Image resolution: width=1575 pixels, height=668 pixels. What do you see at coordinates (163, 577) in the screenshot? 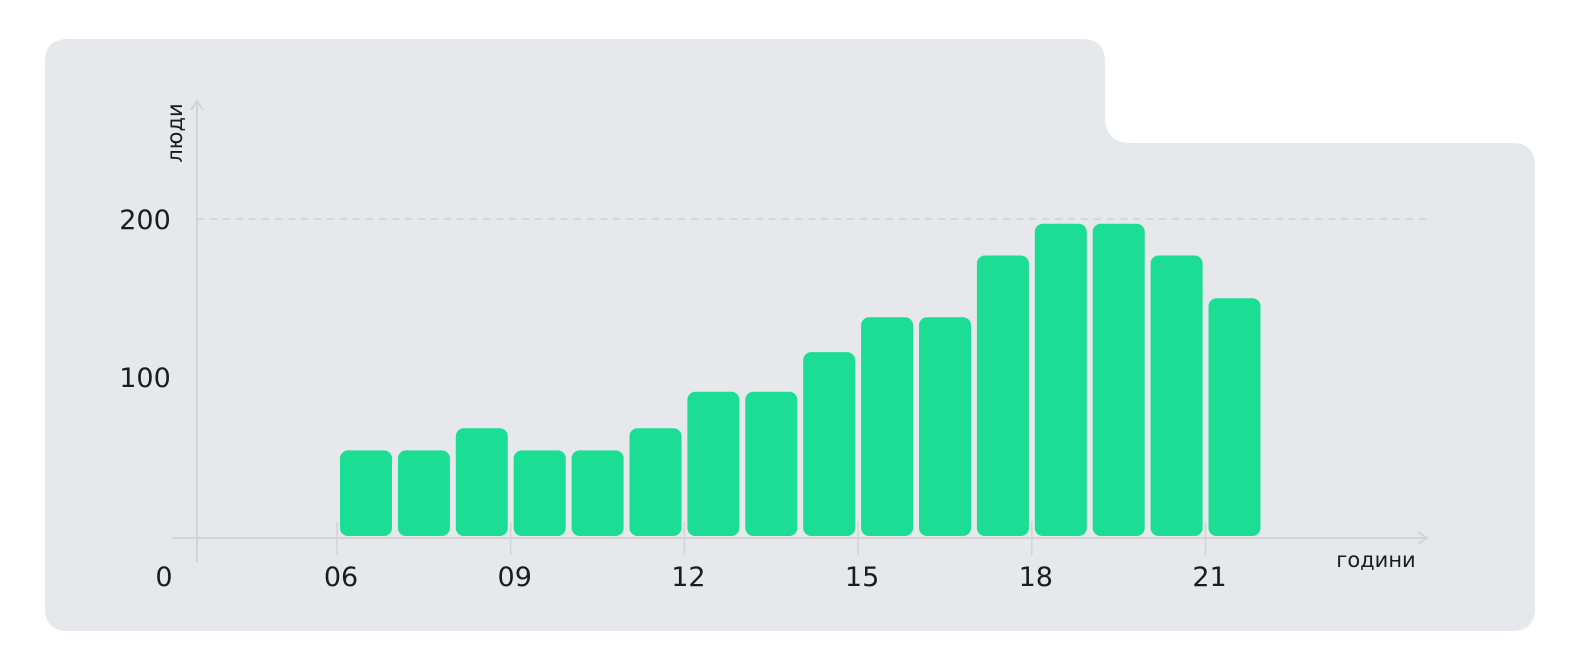
I see `y-tick-label: 0` at bounding box center [163, 577].